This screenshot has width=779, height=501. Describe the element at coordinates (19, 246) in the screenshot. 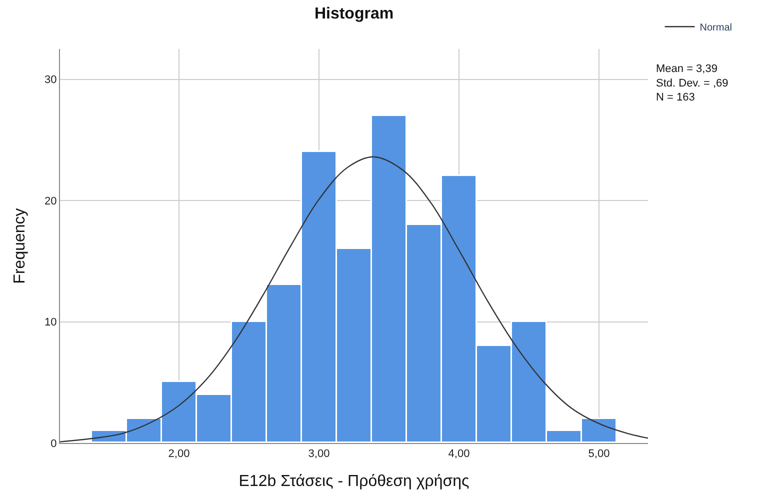

I see `y-axis-title: Frequency` at that location.